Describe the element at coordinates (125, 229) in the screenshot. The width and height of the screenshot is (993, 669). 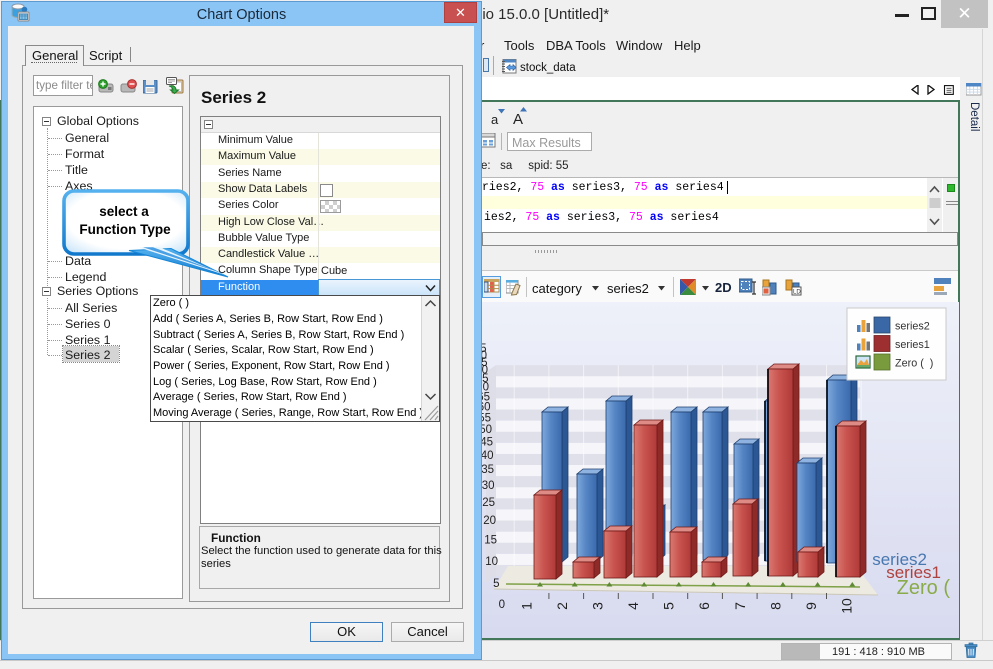
I see `svg-text: Function Type` at that location.